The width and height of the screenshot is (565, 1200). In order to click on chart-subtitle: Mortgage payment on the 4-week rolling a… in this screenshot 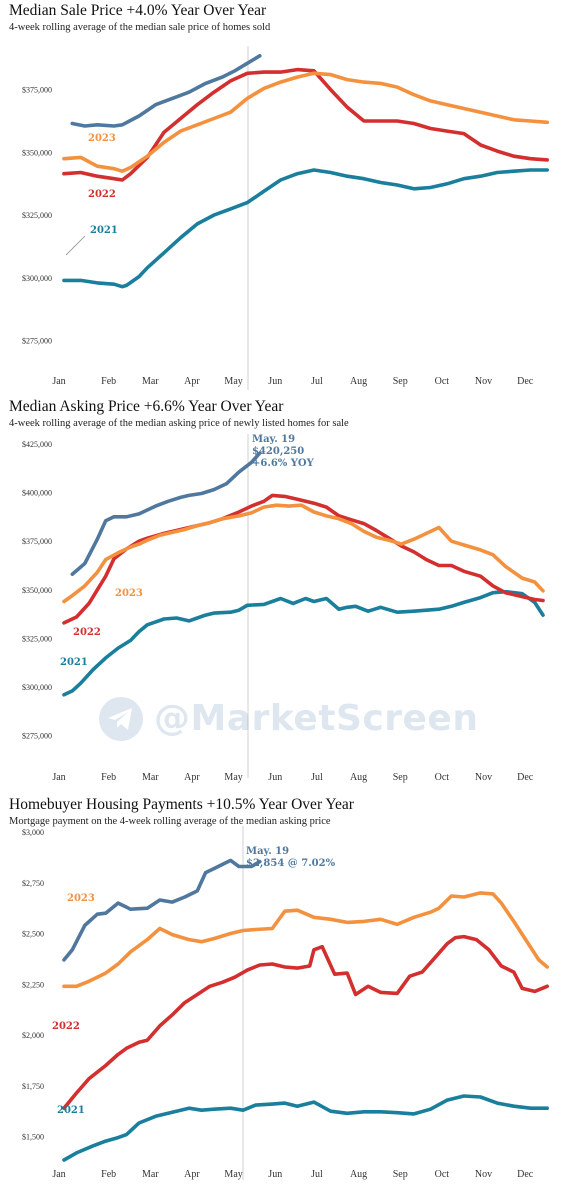, I will do `click(170, 821)`.